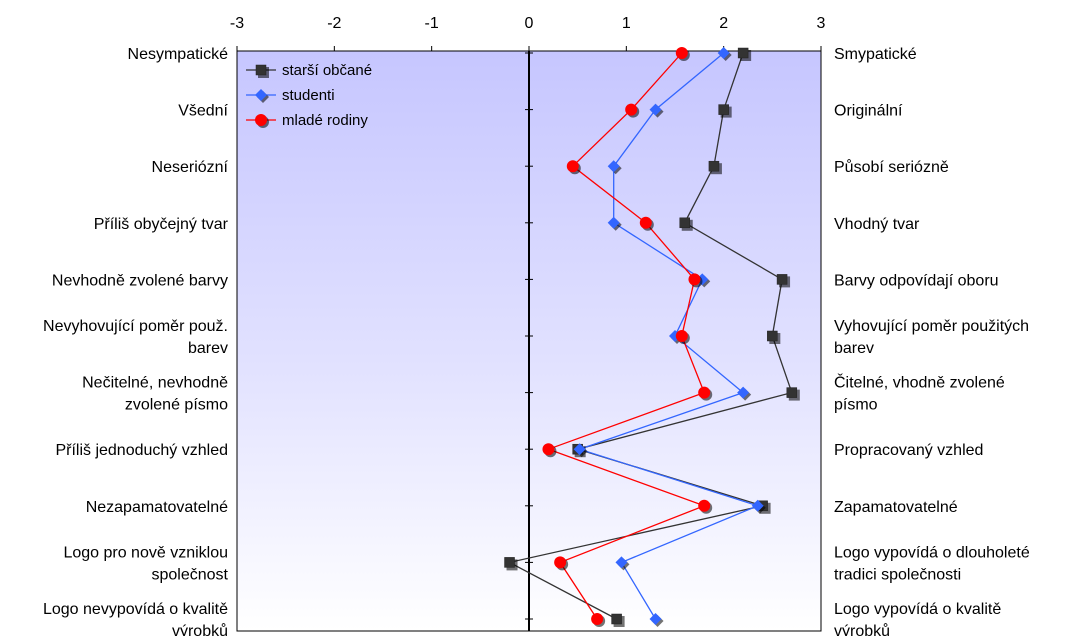  Describe the element at coordinates (877, 224) in the screenshot. I see `row-label-right: Vhodný tvar` at that location.